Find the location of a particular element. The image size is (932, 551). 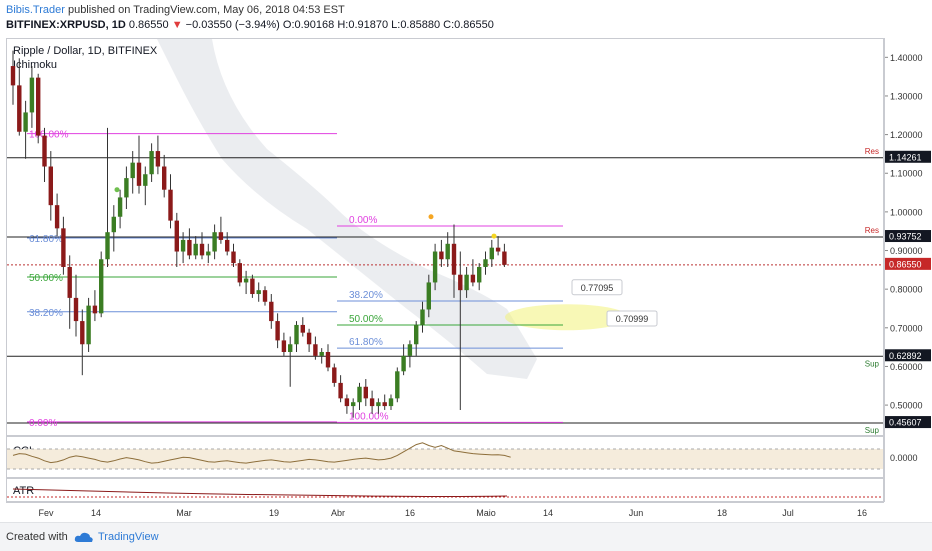

signal-dot is located at coordinates (431, 217).